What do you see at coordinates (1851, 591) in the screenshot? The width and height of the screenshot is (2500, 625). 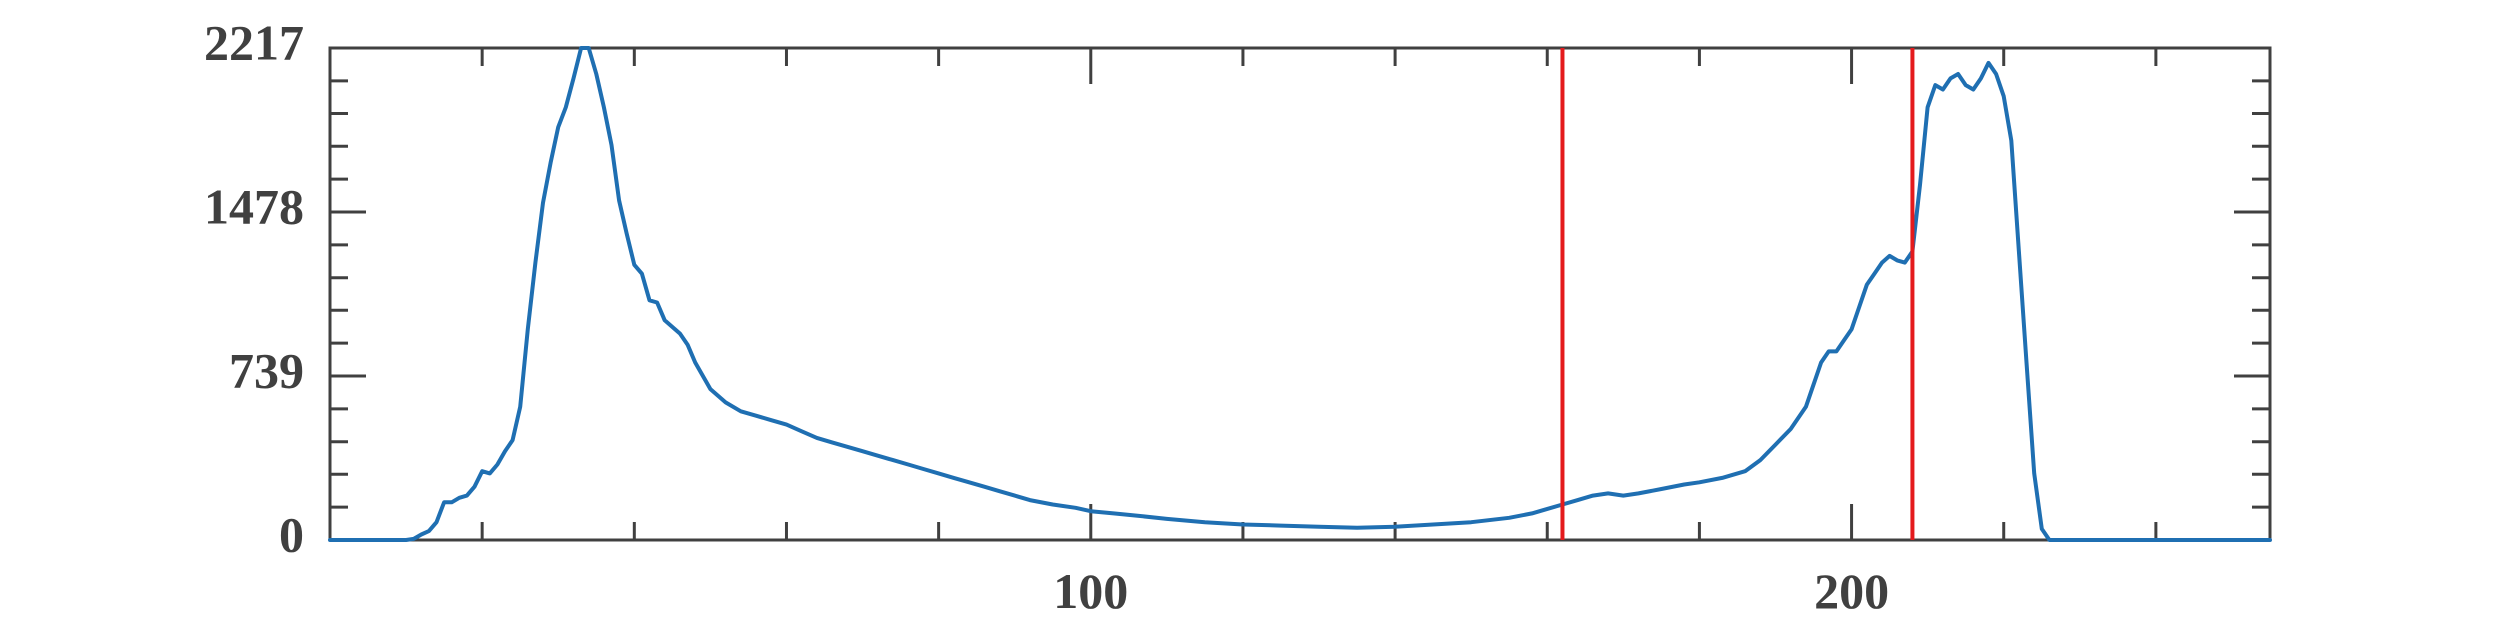 I see `x-tick-label: 200` at bounding box center [1851, 591].